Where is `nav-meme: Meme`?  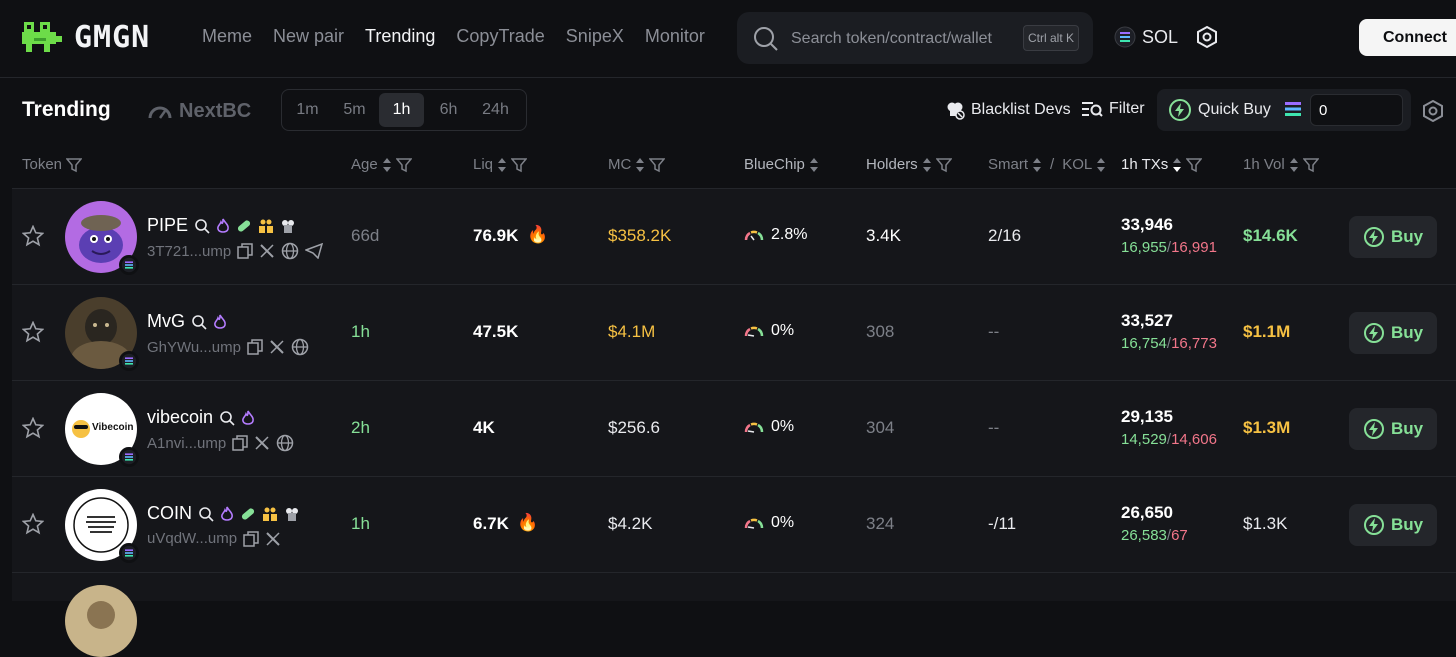
nav-meme: Meme is located at coordinates (227, 36).